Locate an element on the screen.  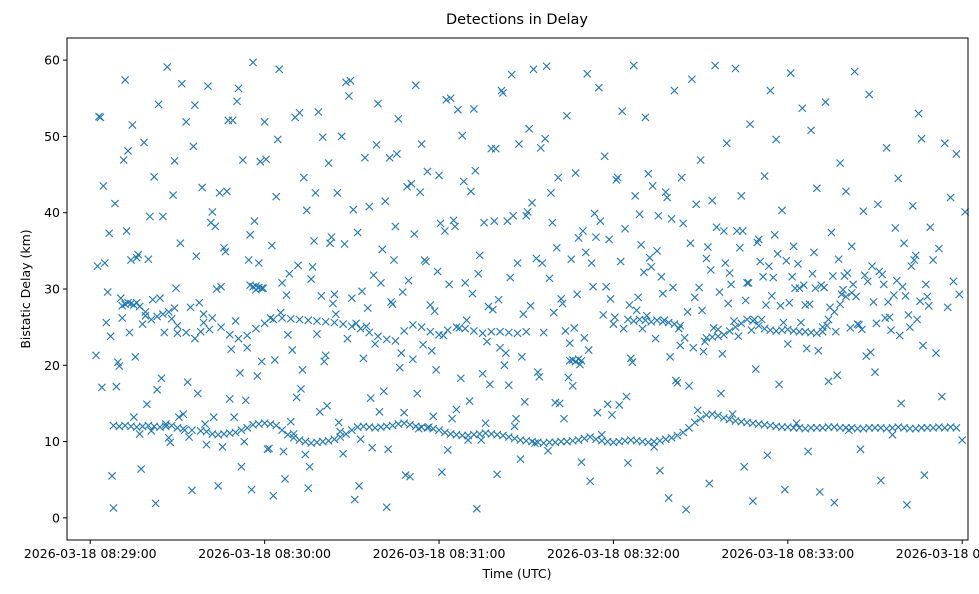
x-tick-label: 2026-03-18 08:33:00 is located at coordinates (787, 553).